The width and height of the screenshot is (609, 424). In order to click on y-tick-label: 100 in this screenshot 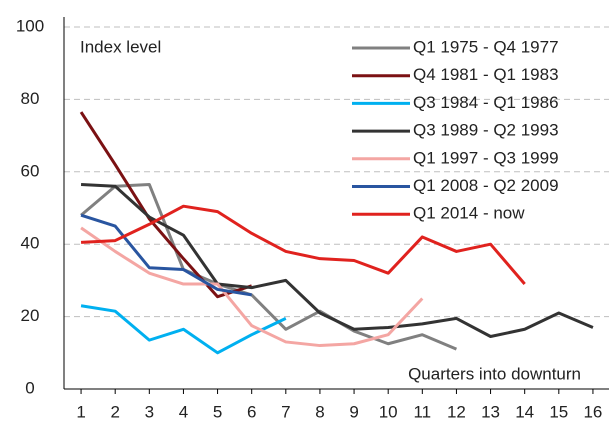, I will do `click(30, 25)`.